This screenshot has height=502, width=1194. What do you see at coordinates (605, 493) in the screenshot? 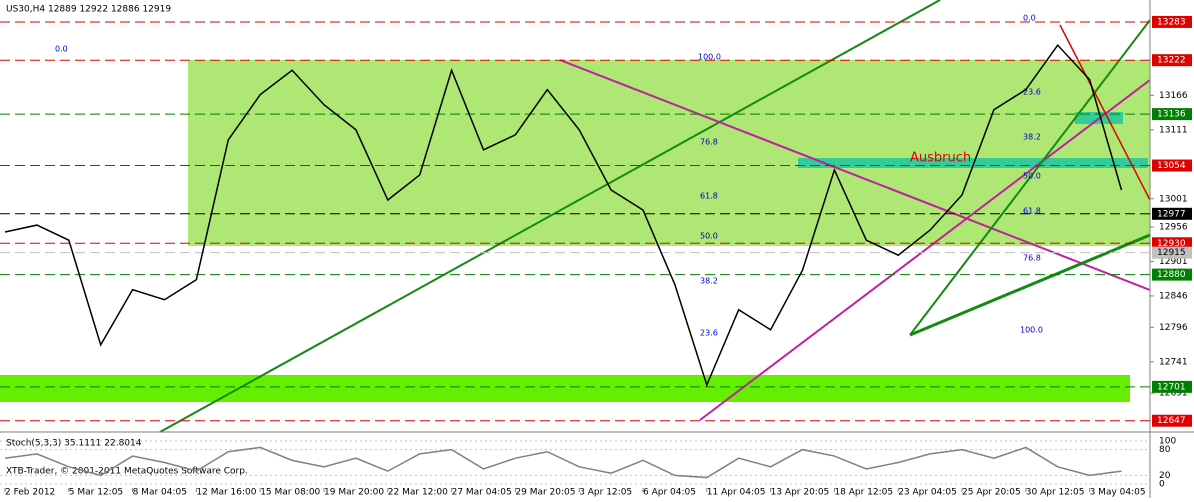
I see `x-tick-label: 3 Apr 12:05` at bounding box center [605, 493].